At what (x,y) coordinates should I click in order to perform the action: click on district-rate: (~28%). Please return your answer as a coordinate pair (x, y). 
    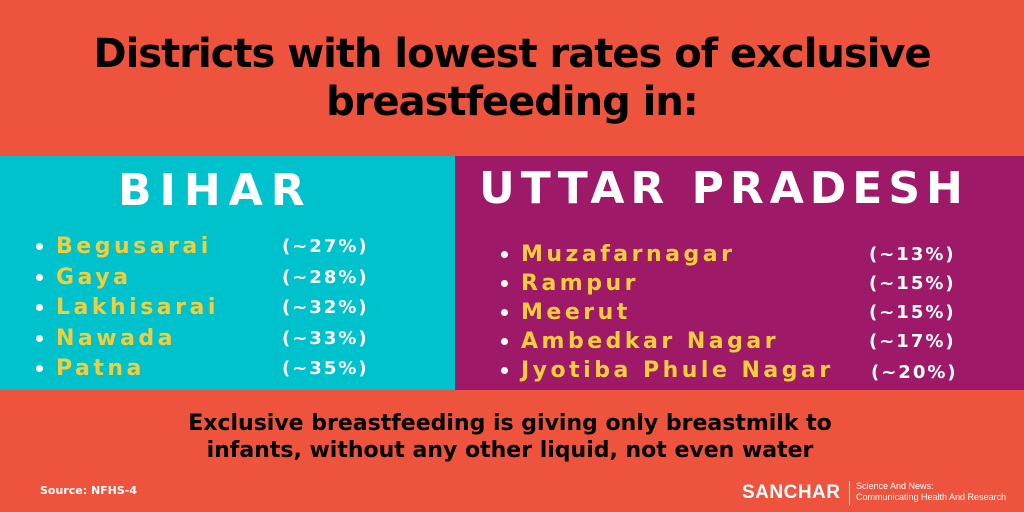
    Looking at the image, I should click on (325, 277).